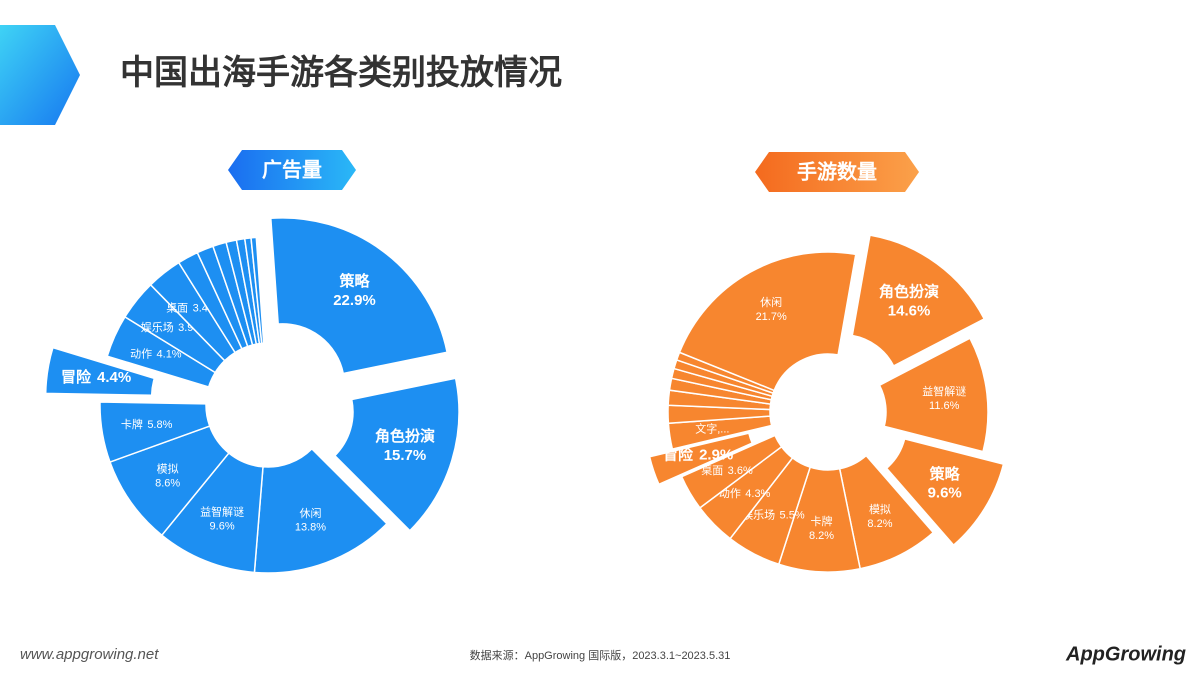 The height and width of the screenshot is (675, 1200). Describe the element at coordinates (944, 406) in the screenshot. I see `value-label: 11.6%` at that location.